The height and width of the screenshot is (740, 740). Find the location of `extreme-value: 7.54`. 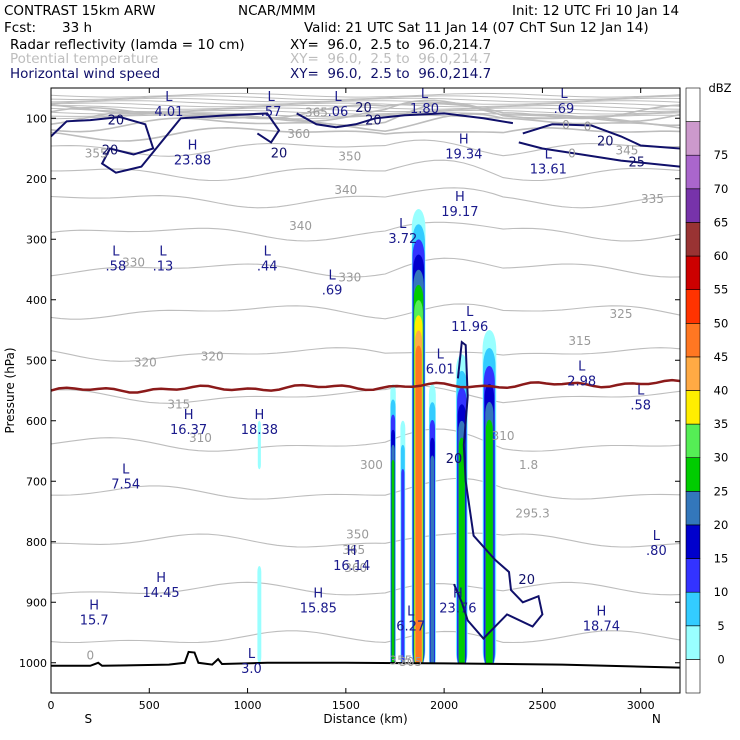

extreme-value: 7.54 is located at coordinates (125, 484).